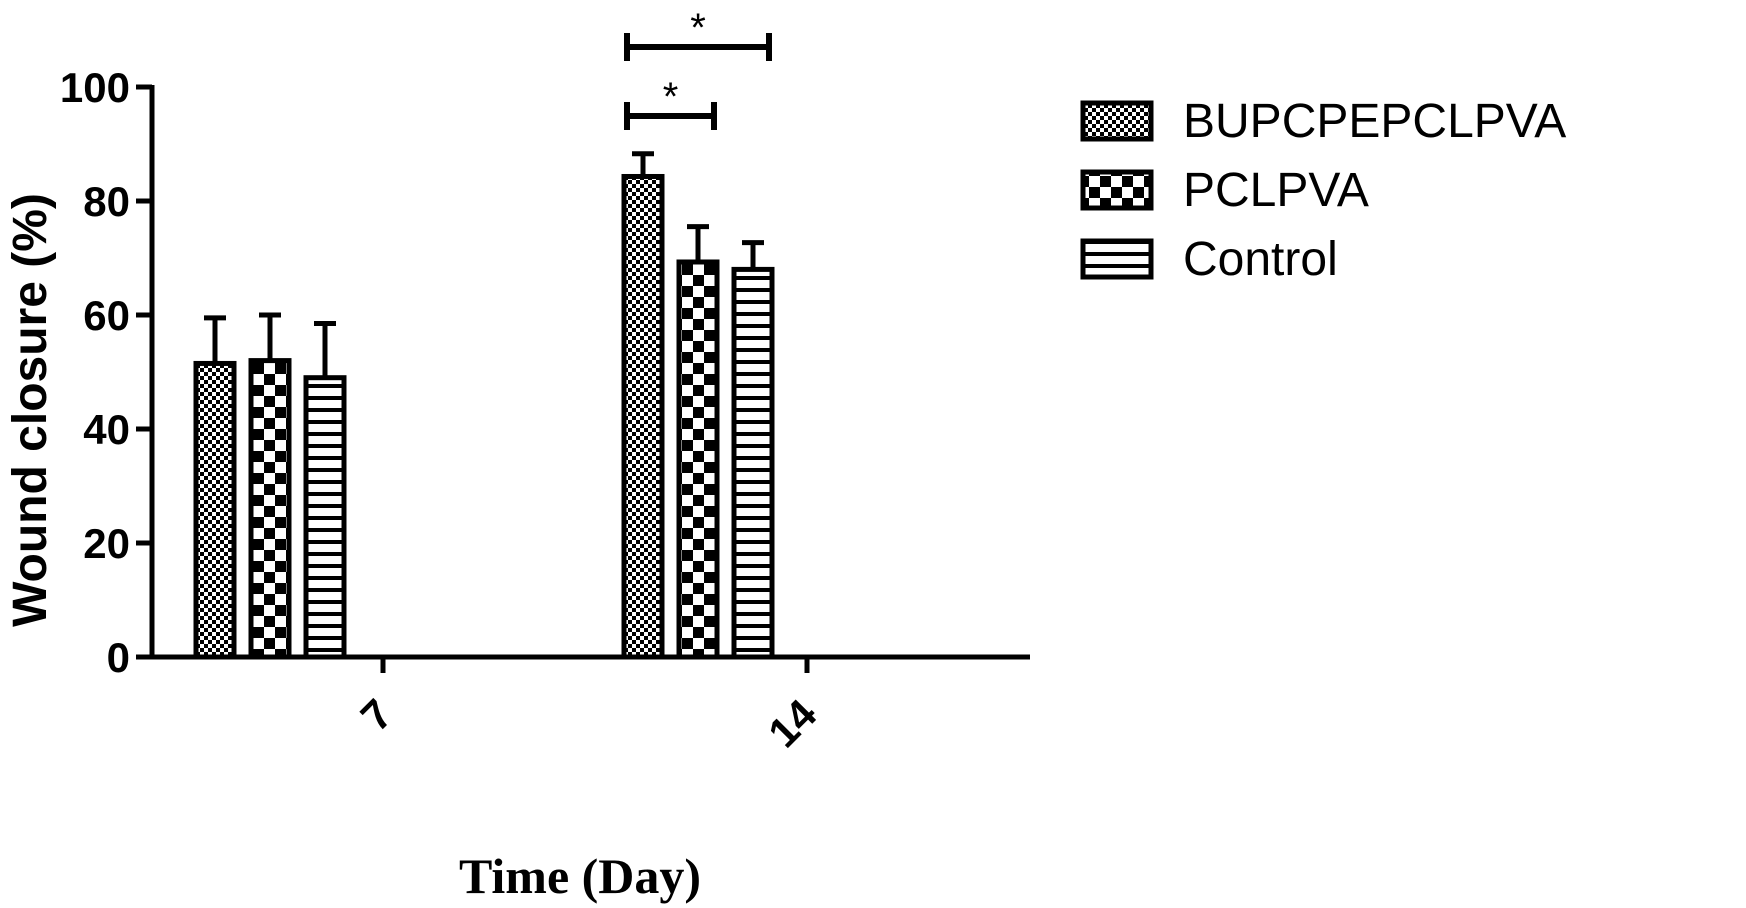 This screenshot has height=908, width=1746. I want to click on y-tick-label: 0, so click(118, 657).